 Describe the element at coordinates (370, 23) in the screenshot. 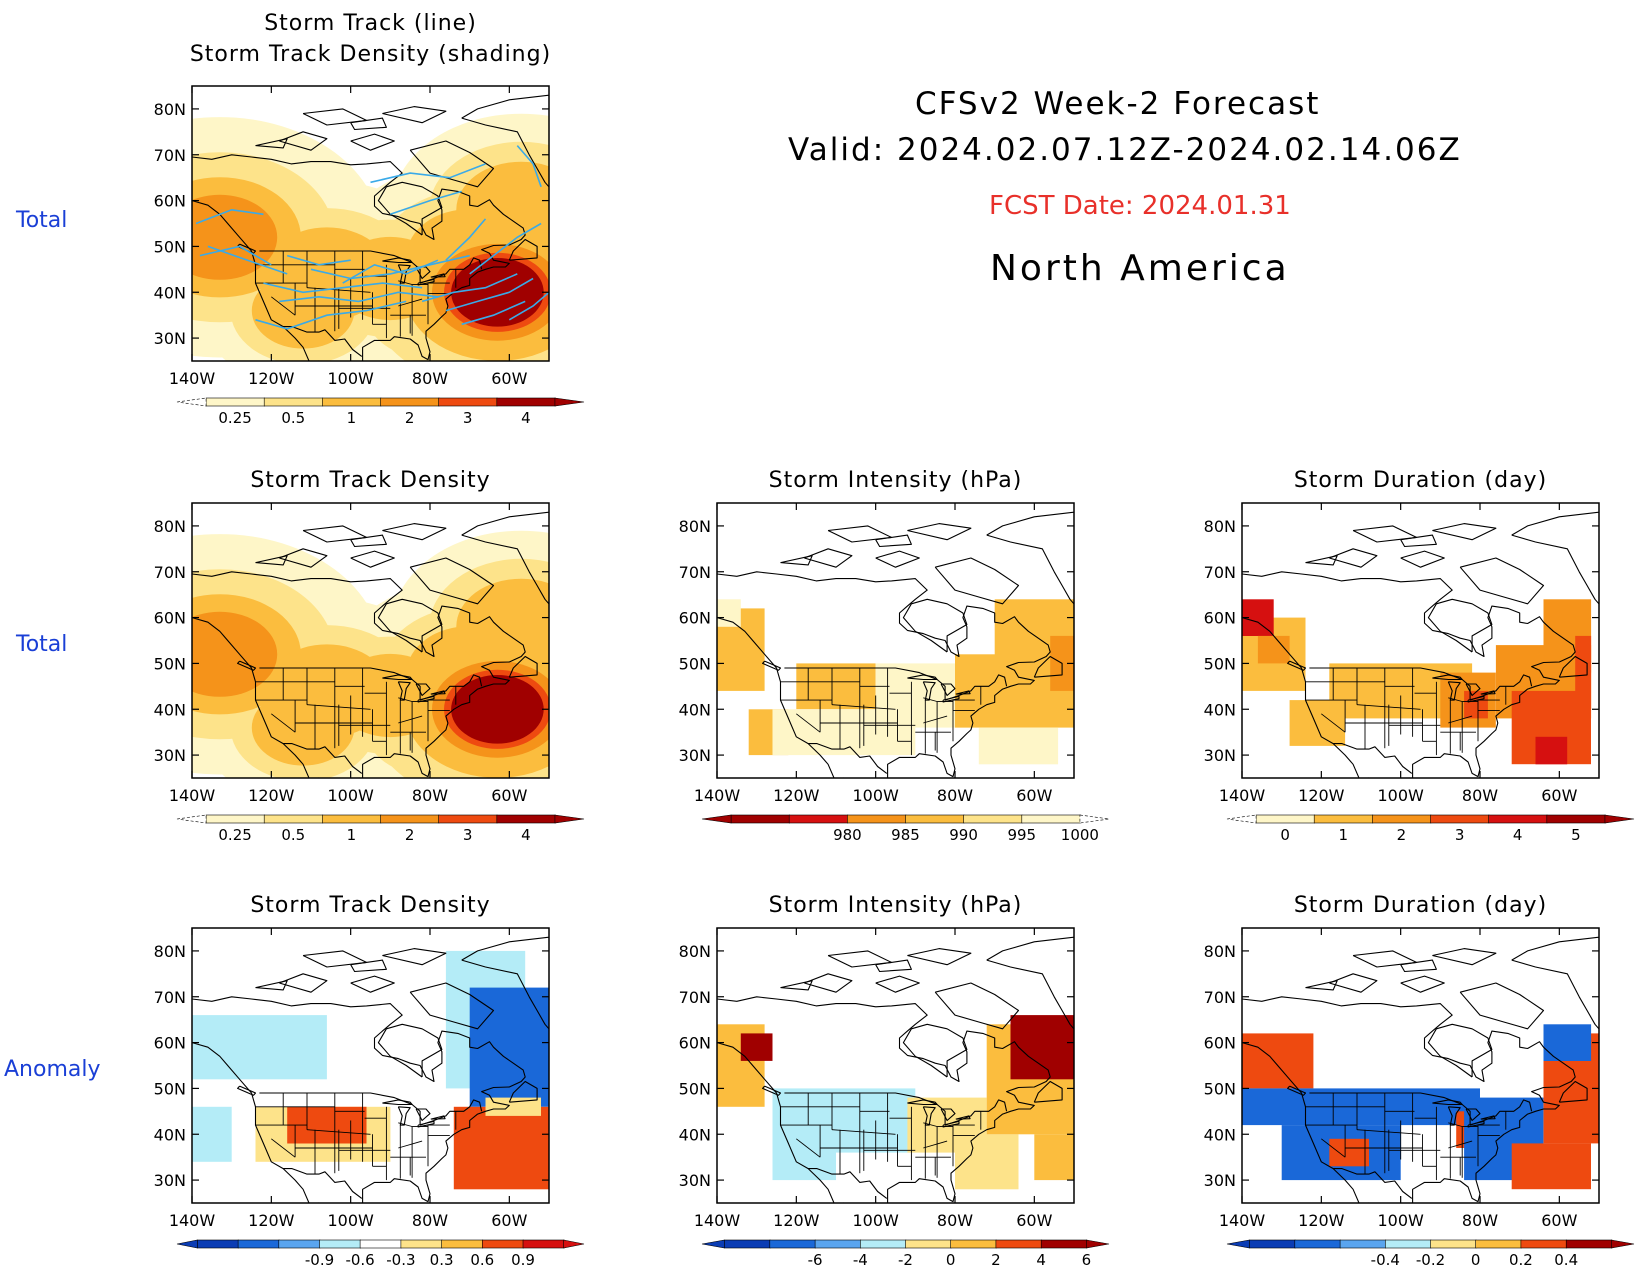

I see `panel-title: Storm Track (line)` at that location.